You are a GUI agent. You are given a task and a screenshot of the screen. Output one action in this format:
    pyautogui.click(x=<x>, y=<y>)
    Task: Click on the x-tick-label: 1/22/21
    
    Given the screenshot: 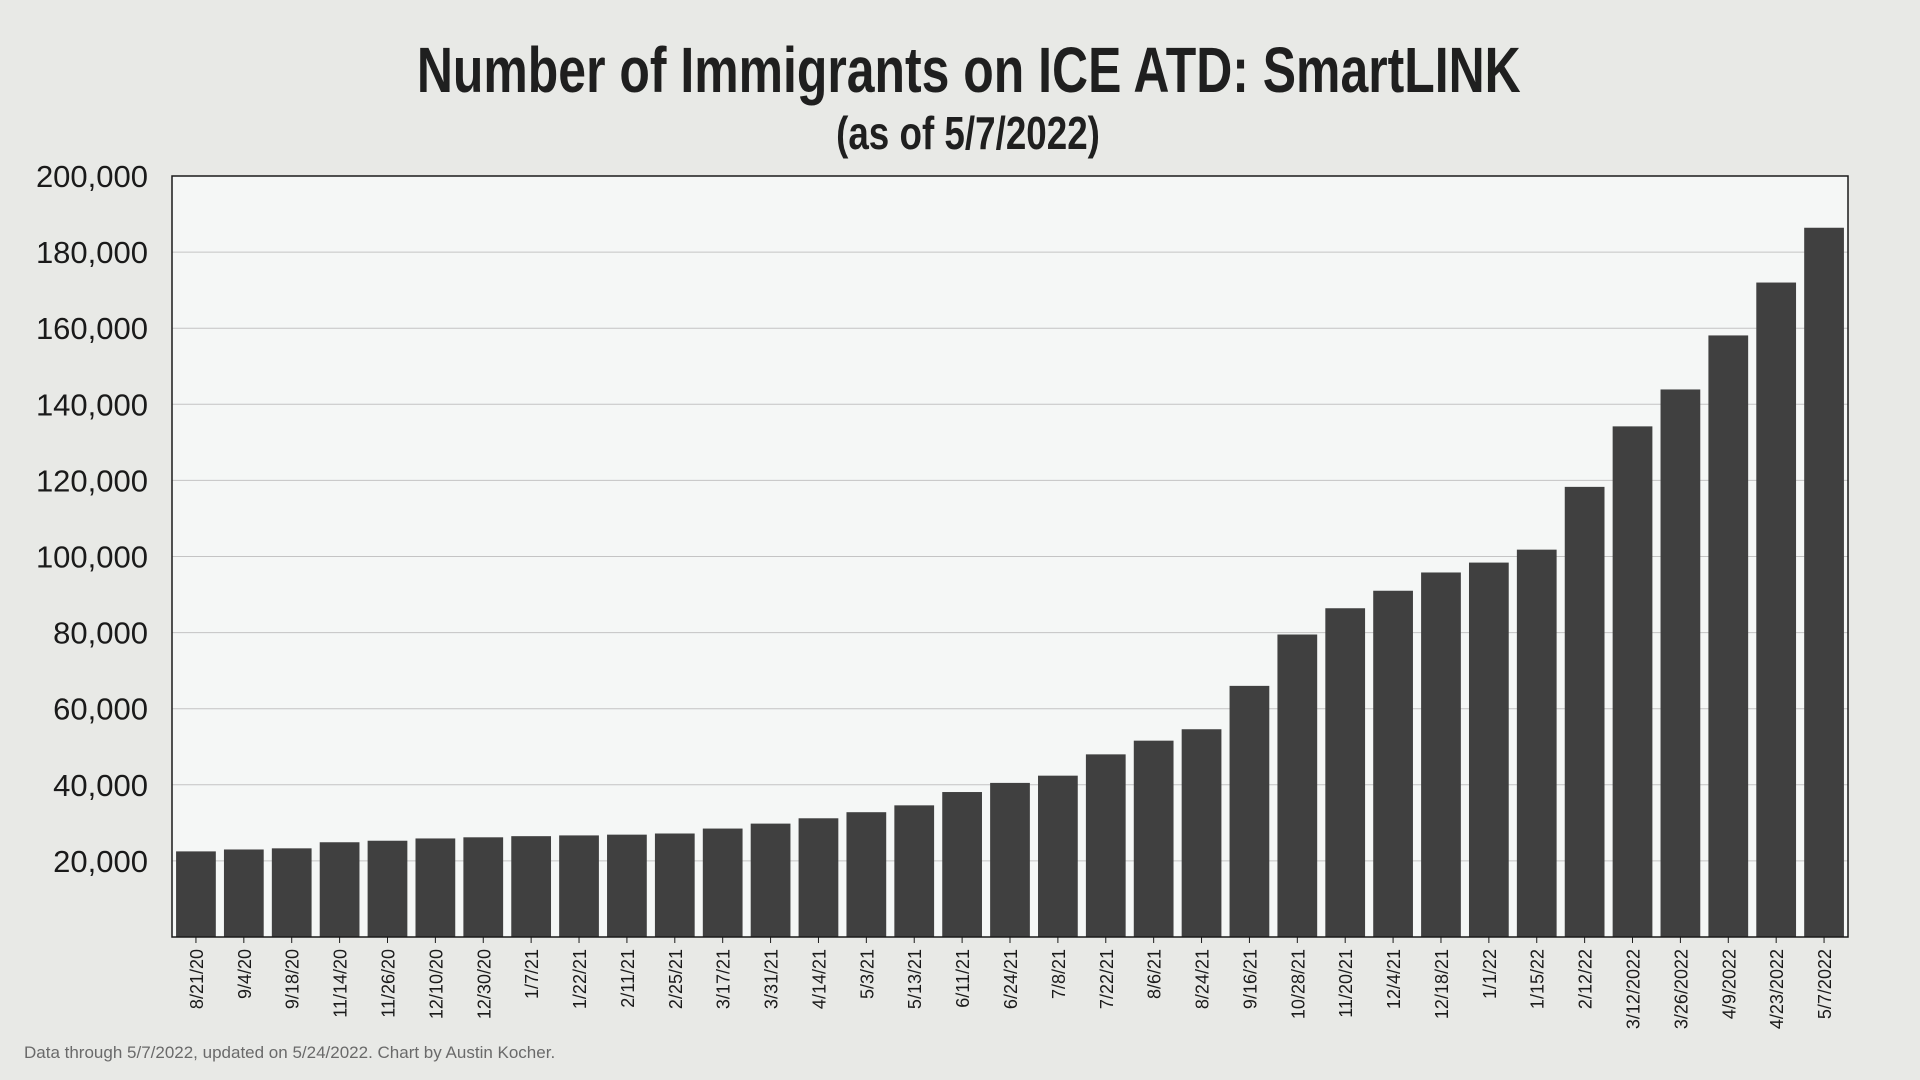 What is the action you would take?
    pyautogui.click(x=580, y=979)
    